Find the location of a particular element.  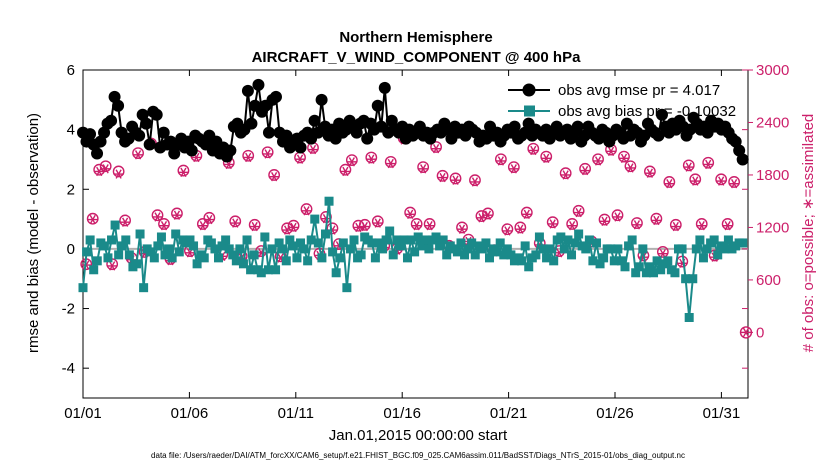

y-left-tick-label: 6 is located at coordinates (71, 70).